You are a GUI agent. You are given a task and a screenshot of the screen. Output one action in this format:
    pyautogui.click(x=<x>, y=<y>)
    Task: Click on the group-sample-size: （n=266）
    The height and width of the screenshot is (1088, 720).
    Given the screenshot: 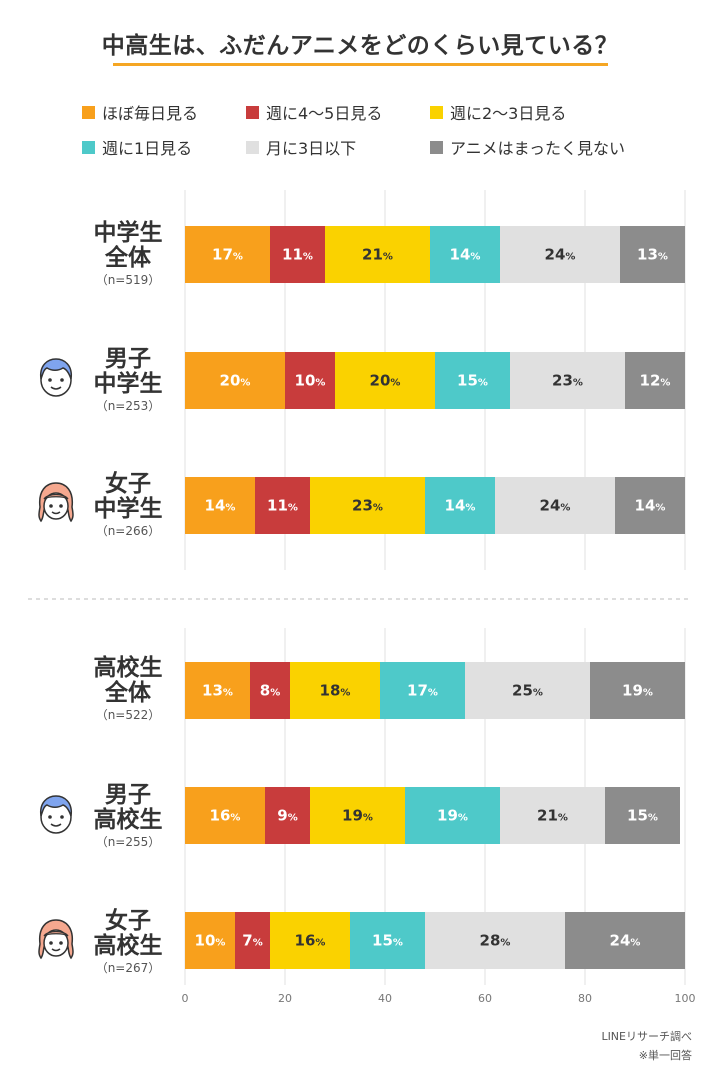 What is the action you would take?
    pyautogui.click(x=128, y=531)
    